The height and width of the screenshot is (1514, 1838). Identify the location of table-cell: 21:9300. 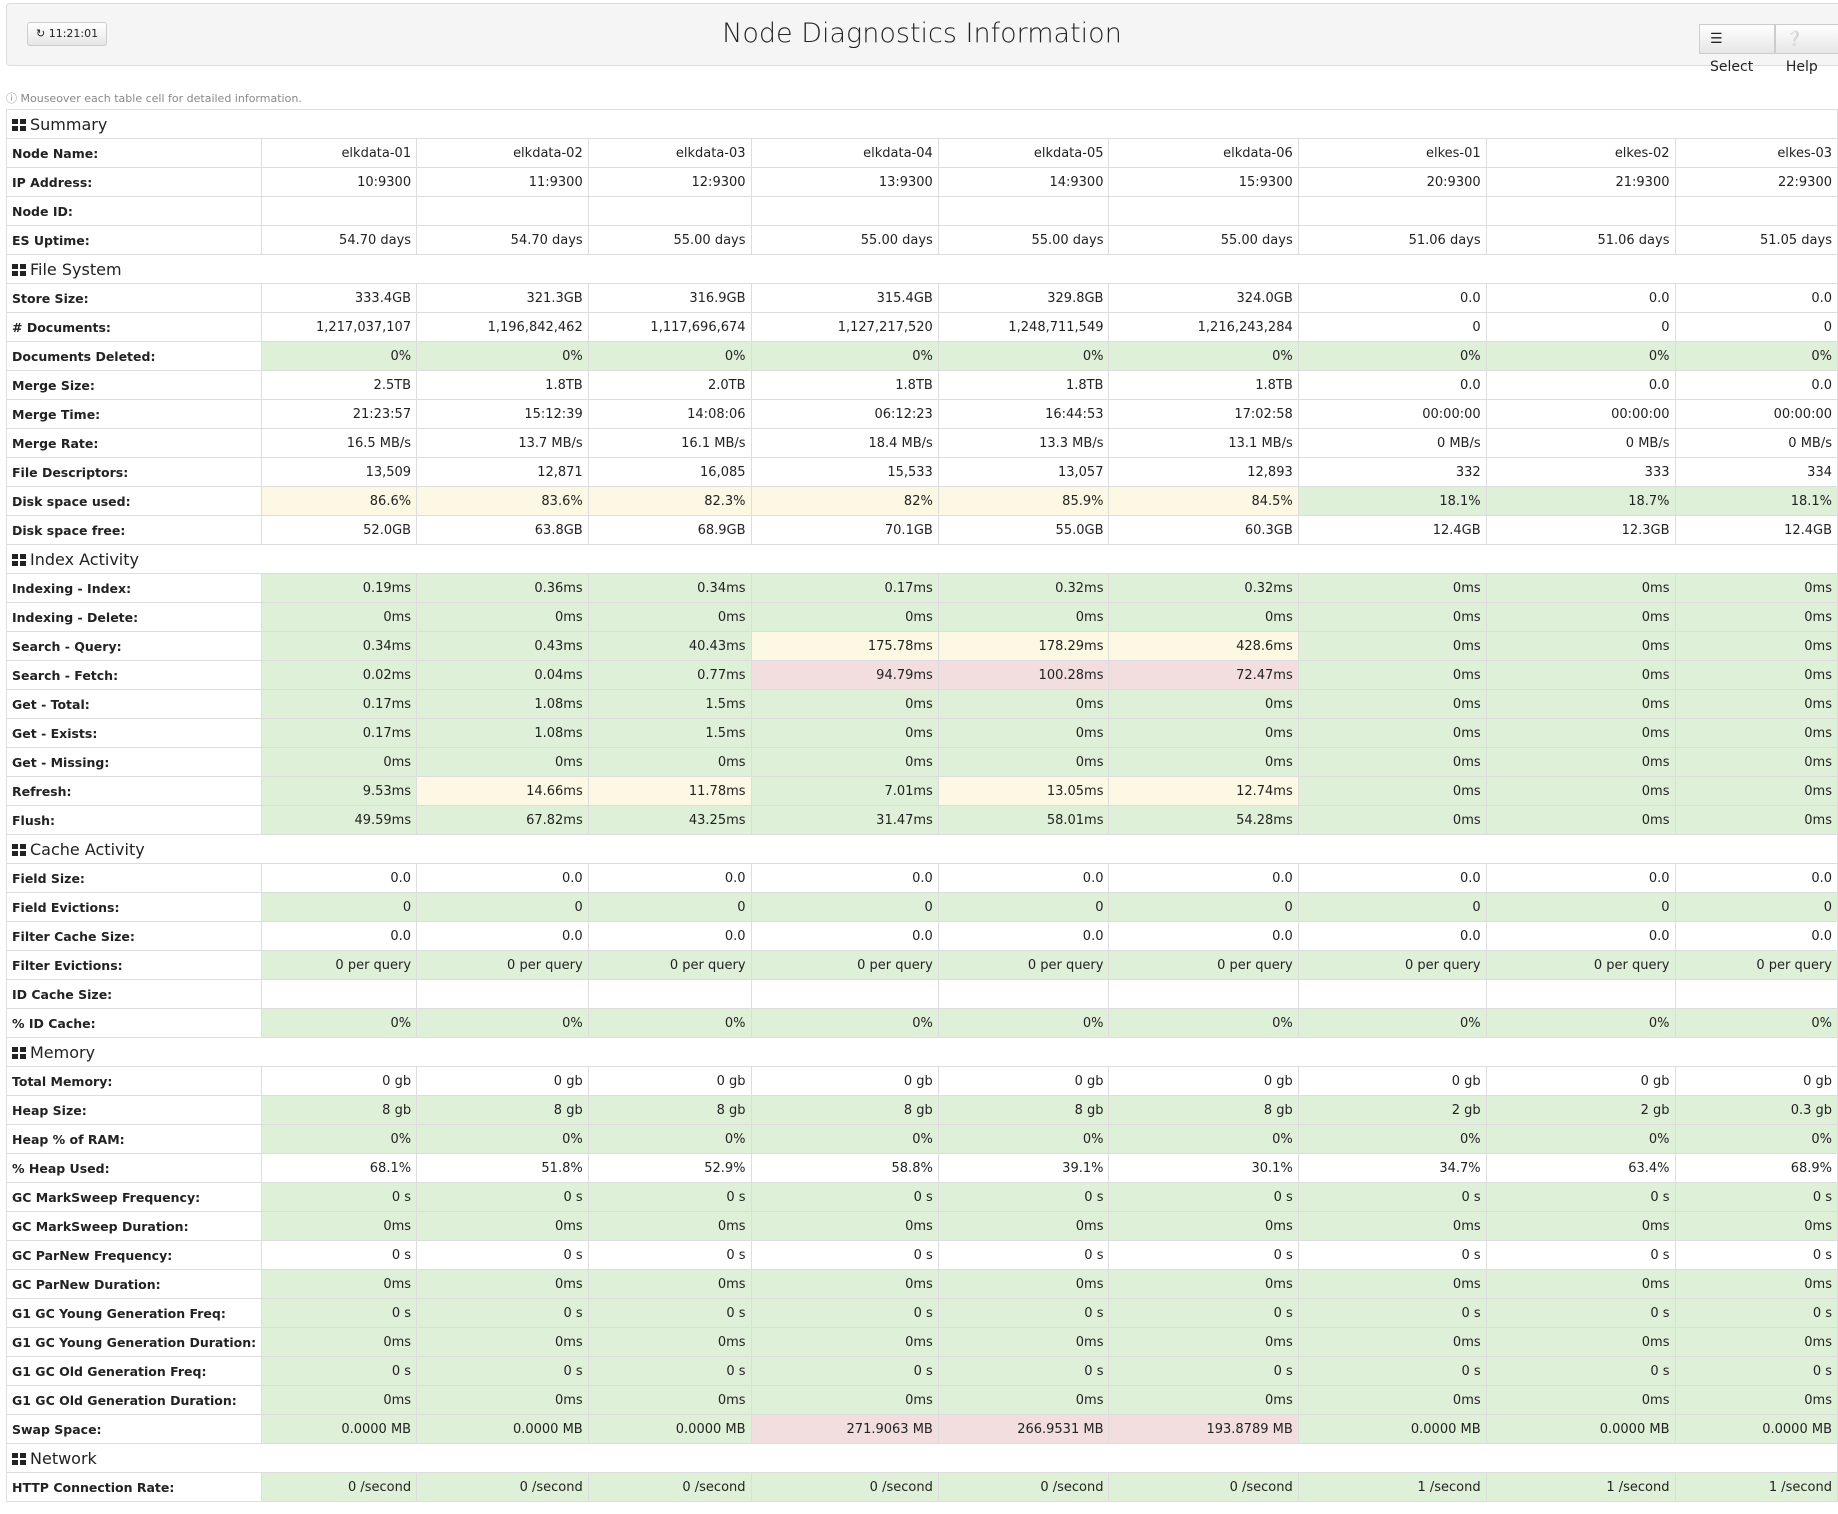
(1580, 182).